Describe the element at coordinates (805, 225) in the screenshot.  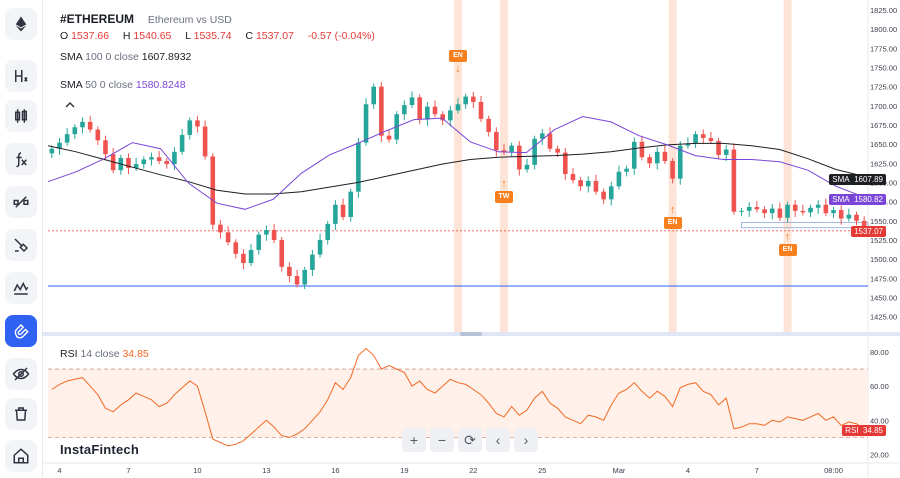
I see `range-box` at that location.